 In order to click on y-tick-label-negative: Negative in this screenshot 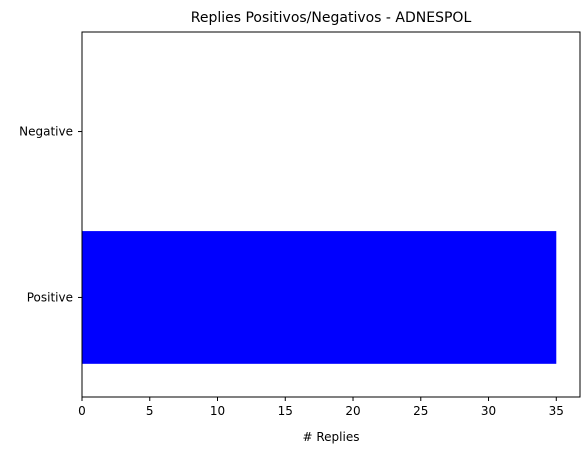, I will do `click(46, 132)`.